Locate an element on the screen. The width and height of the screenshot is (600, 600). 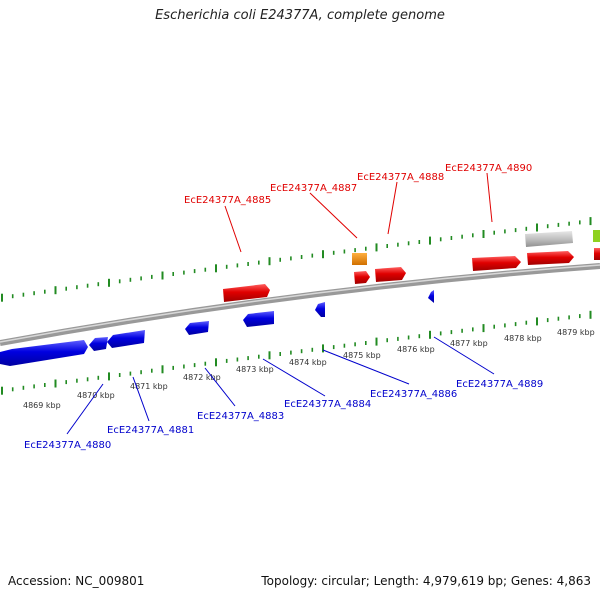
top-tick-track is located at coordinates (296, 259).